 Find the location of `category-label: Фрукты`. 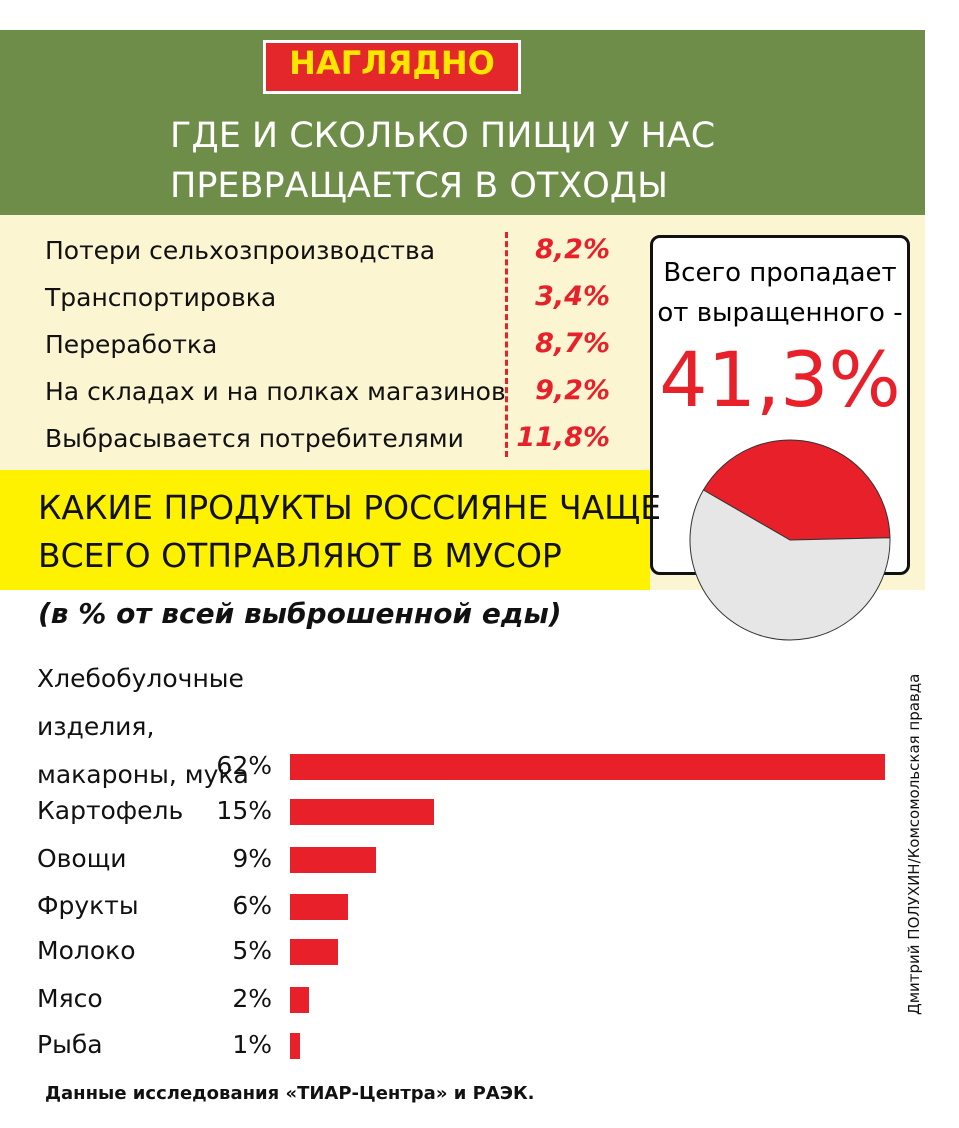

category-label: Фрукты is located at coordinates (88, 905).